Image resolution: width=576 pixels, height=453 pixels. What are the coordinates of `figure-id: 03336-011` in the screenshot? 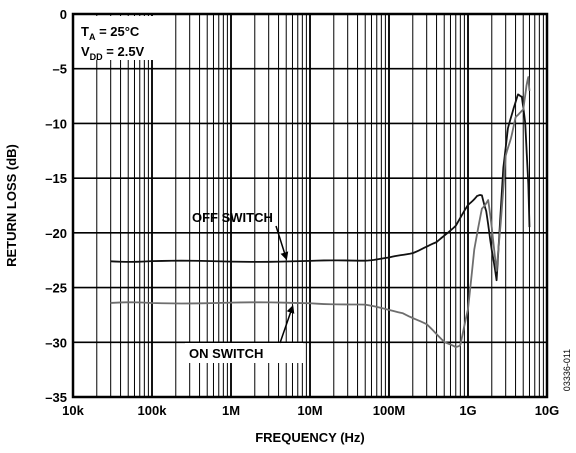 It's located at (567, 370).